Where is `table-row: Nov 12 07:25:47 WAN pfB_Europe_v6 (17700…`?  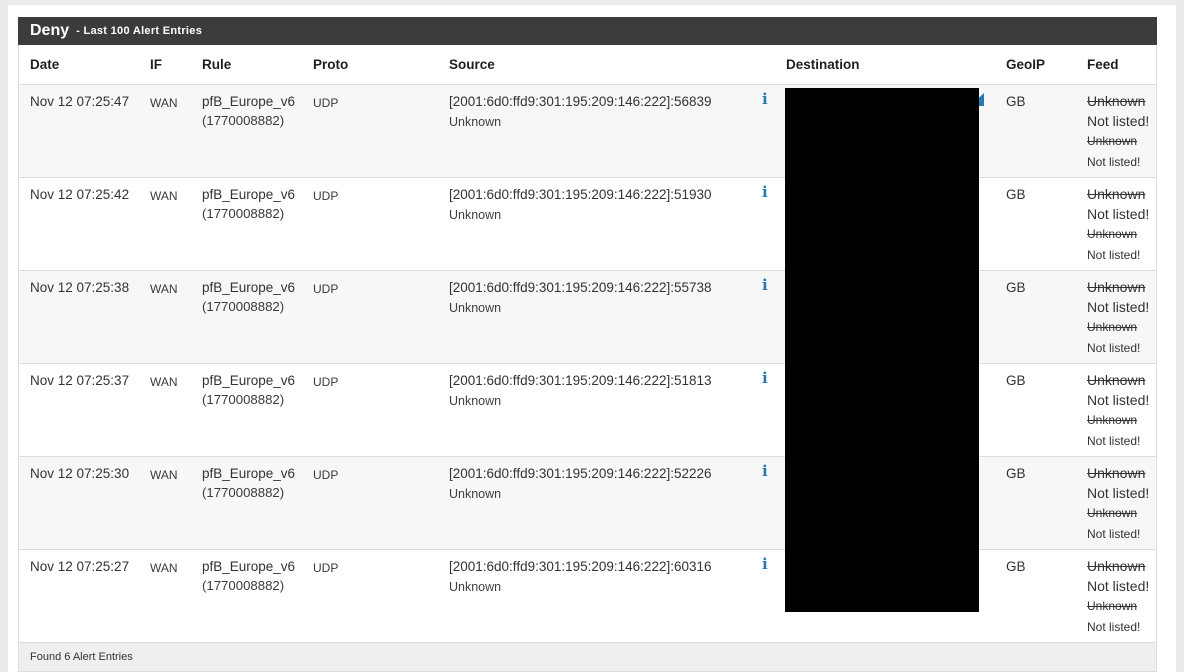
table-row: Nov 12 07:25:47 WAN pfB_Europe_v6 (17700… is located at coordinates (587, 131).